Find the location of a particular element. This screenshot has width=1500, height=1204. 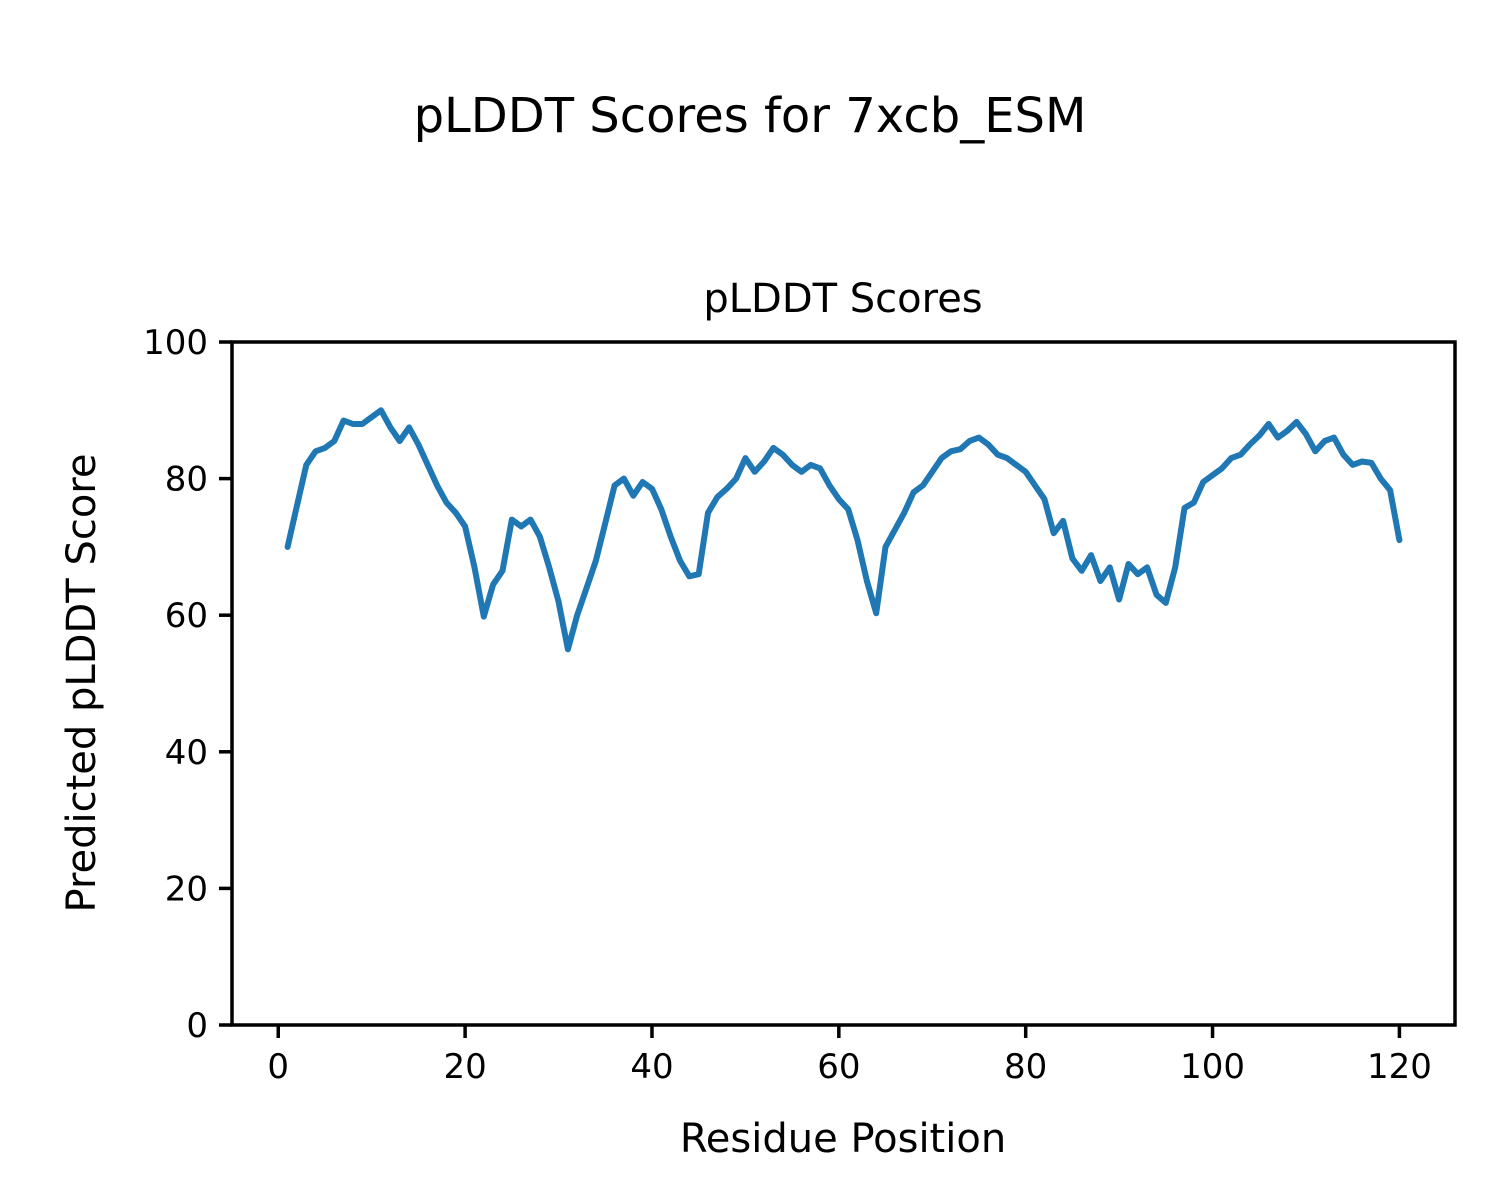

figure-title: pLDDT Scores for 7xcb_ESM is located at coordinates (750, 116).